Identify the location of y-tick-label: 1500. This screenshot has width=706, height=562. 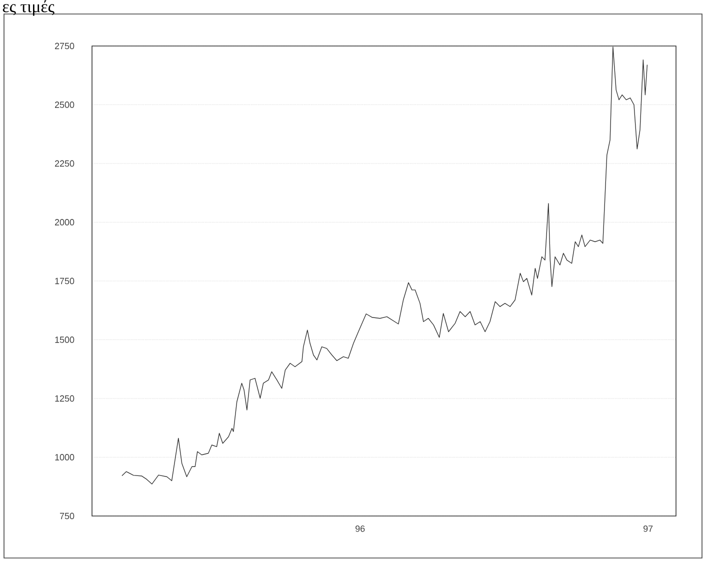
(64, 339).